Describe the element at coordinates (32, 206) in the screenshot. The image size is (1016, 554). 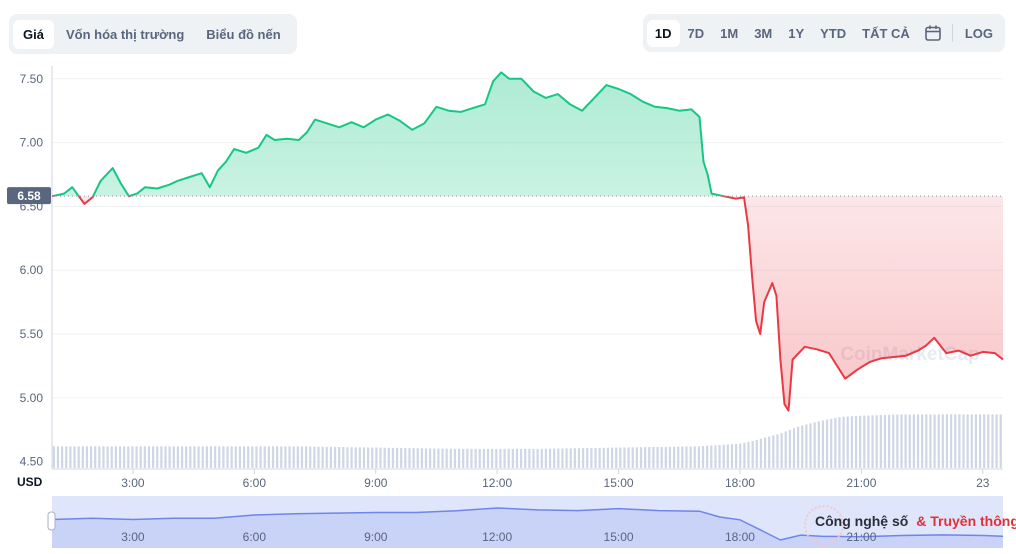
I see `y-tick-label: 6.50` at that location.